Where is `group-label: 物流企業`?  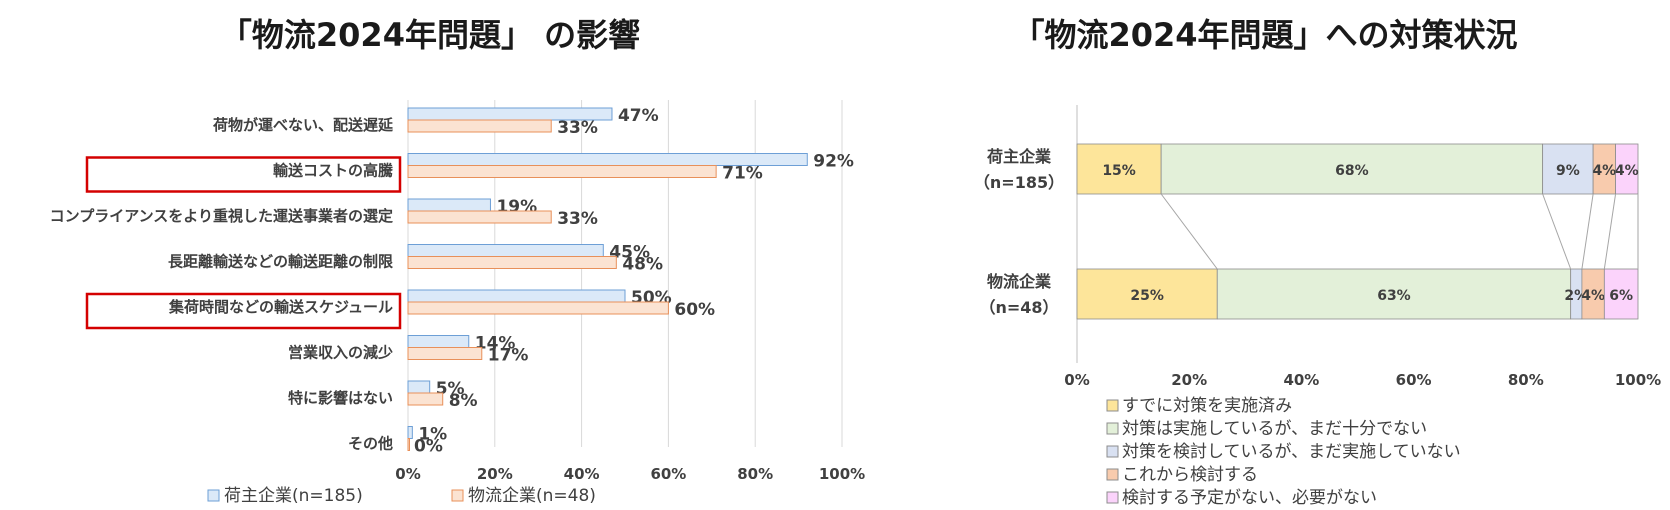 group-label: 物流企業 is located at coordinates (1019, 281).